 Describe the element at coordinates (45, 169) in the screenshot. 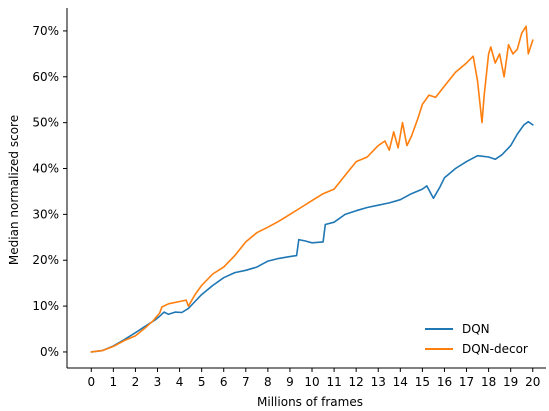

I see `y-tick-label: 40%` at that location.